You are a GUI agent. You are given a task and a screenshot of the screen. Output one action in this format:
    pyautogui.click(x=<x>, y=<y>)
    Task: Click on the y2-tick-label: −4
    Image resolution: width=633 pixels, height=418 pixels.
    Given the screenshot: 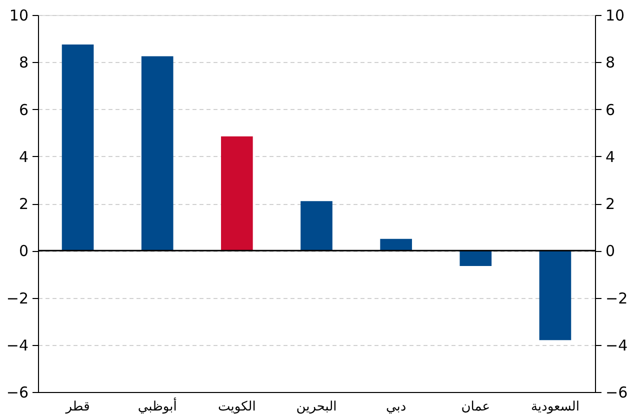 What is the action you would take?
    pyautogui.click(x=617, y=345)
    